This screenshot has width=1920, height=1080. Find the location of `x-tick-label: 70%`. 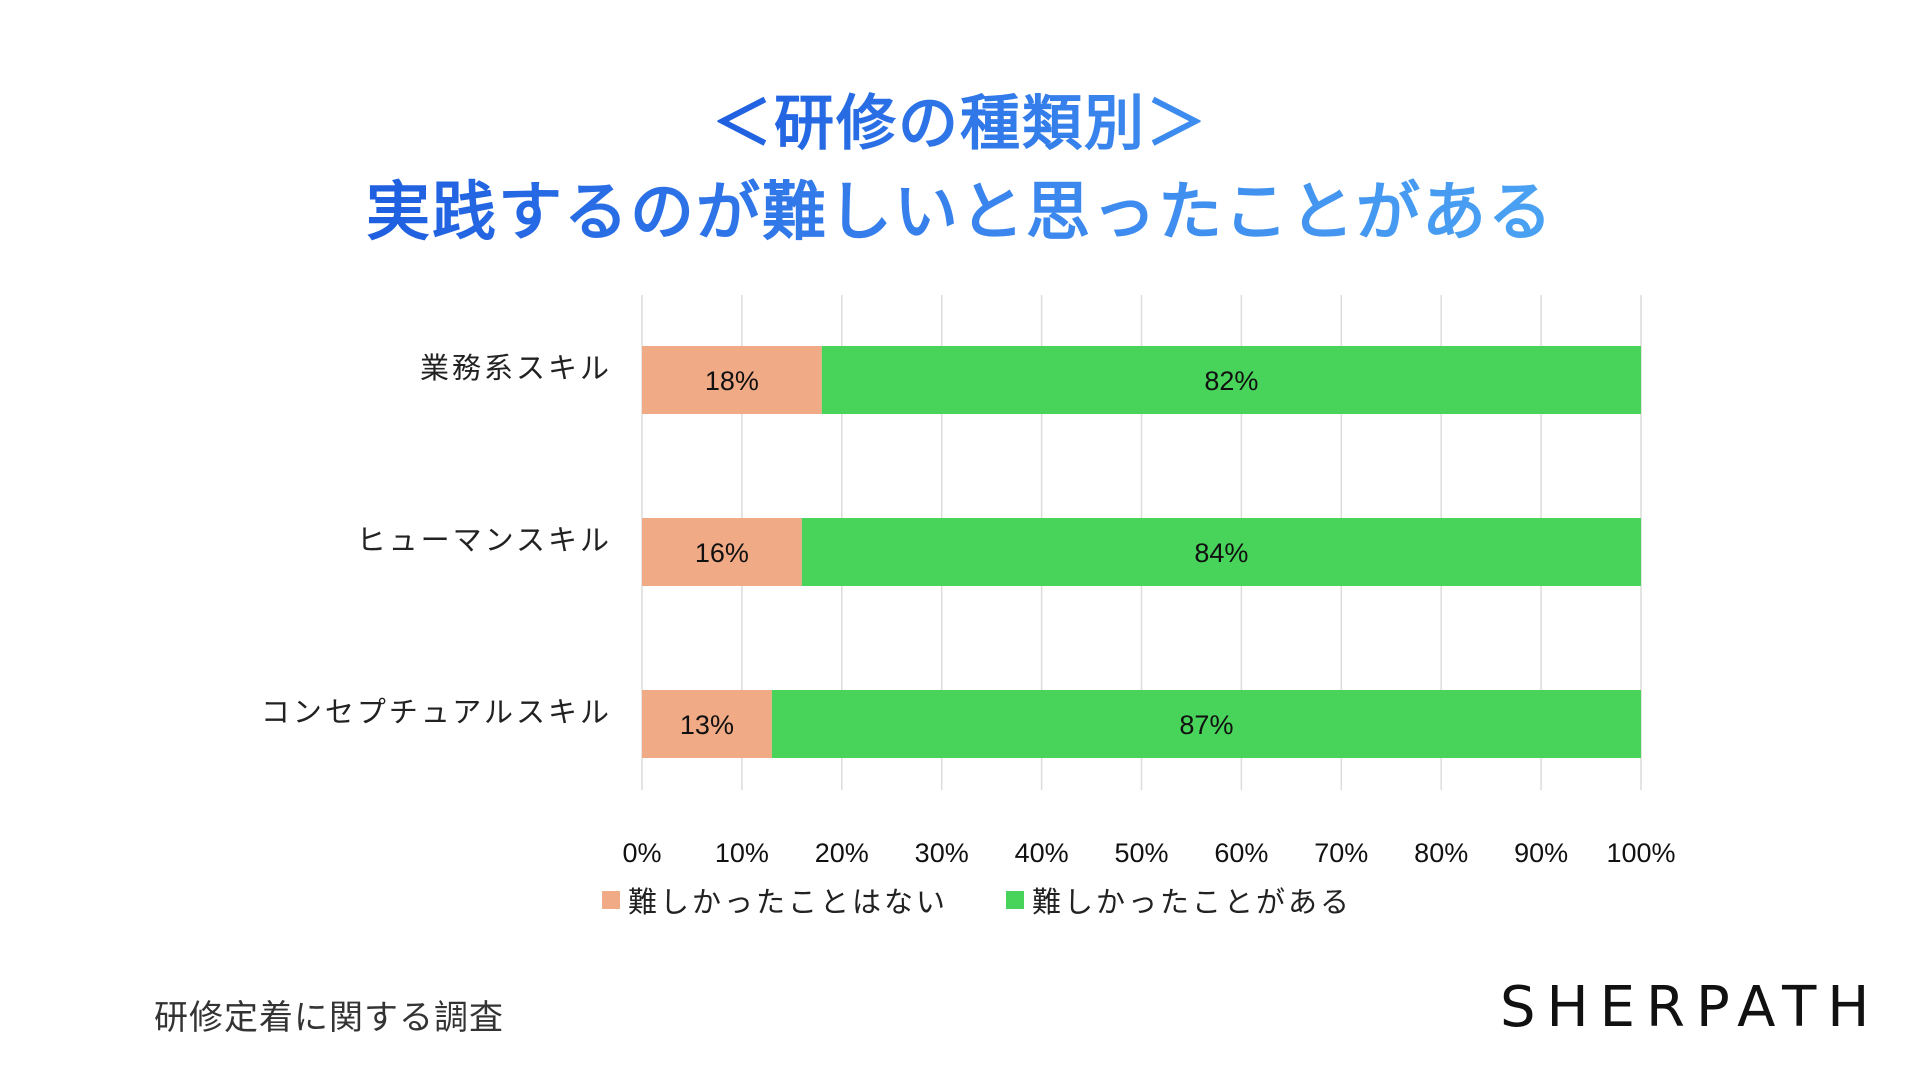

x-tick-label: 70% is located at coordinates (1341, 853).